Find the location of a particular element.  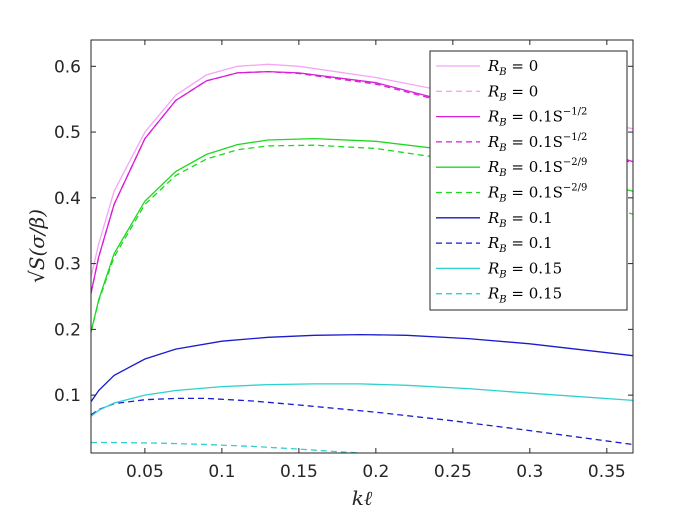

x-tick-label: 0.35 is located at coordinates (607, 472).